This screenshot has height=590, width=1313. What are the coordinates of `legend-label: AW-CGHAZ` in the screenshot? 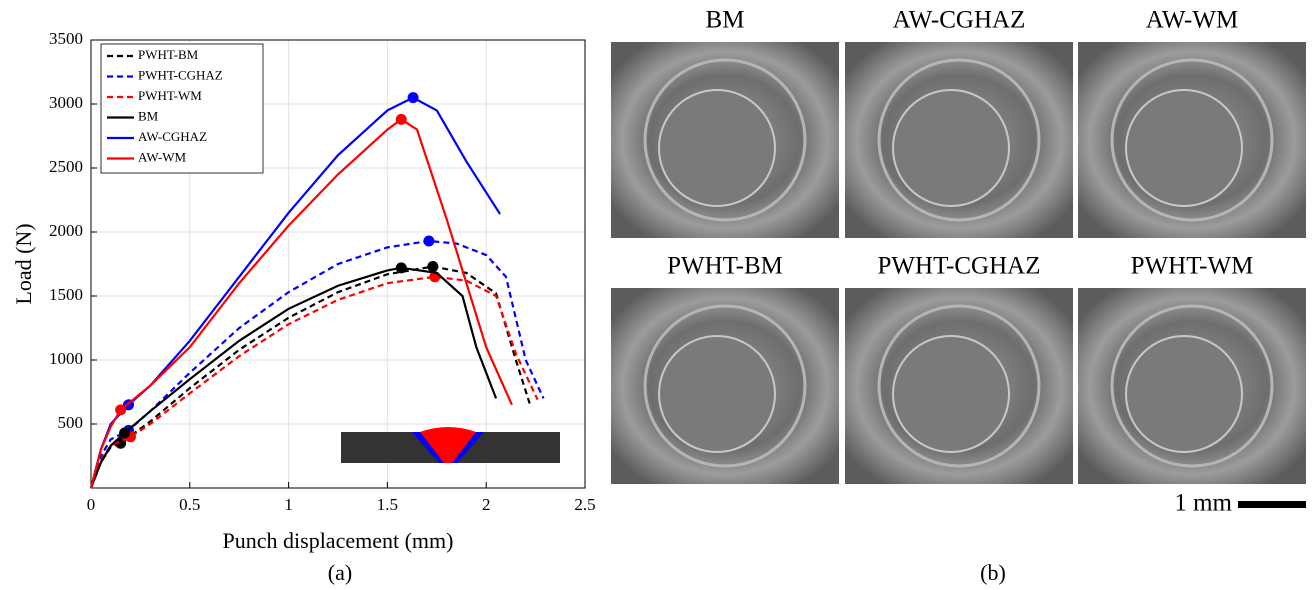 It's located at (172, 136).